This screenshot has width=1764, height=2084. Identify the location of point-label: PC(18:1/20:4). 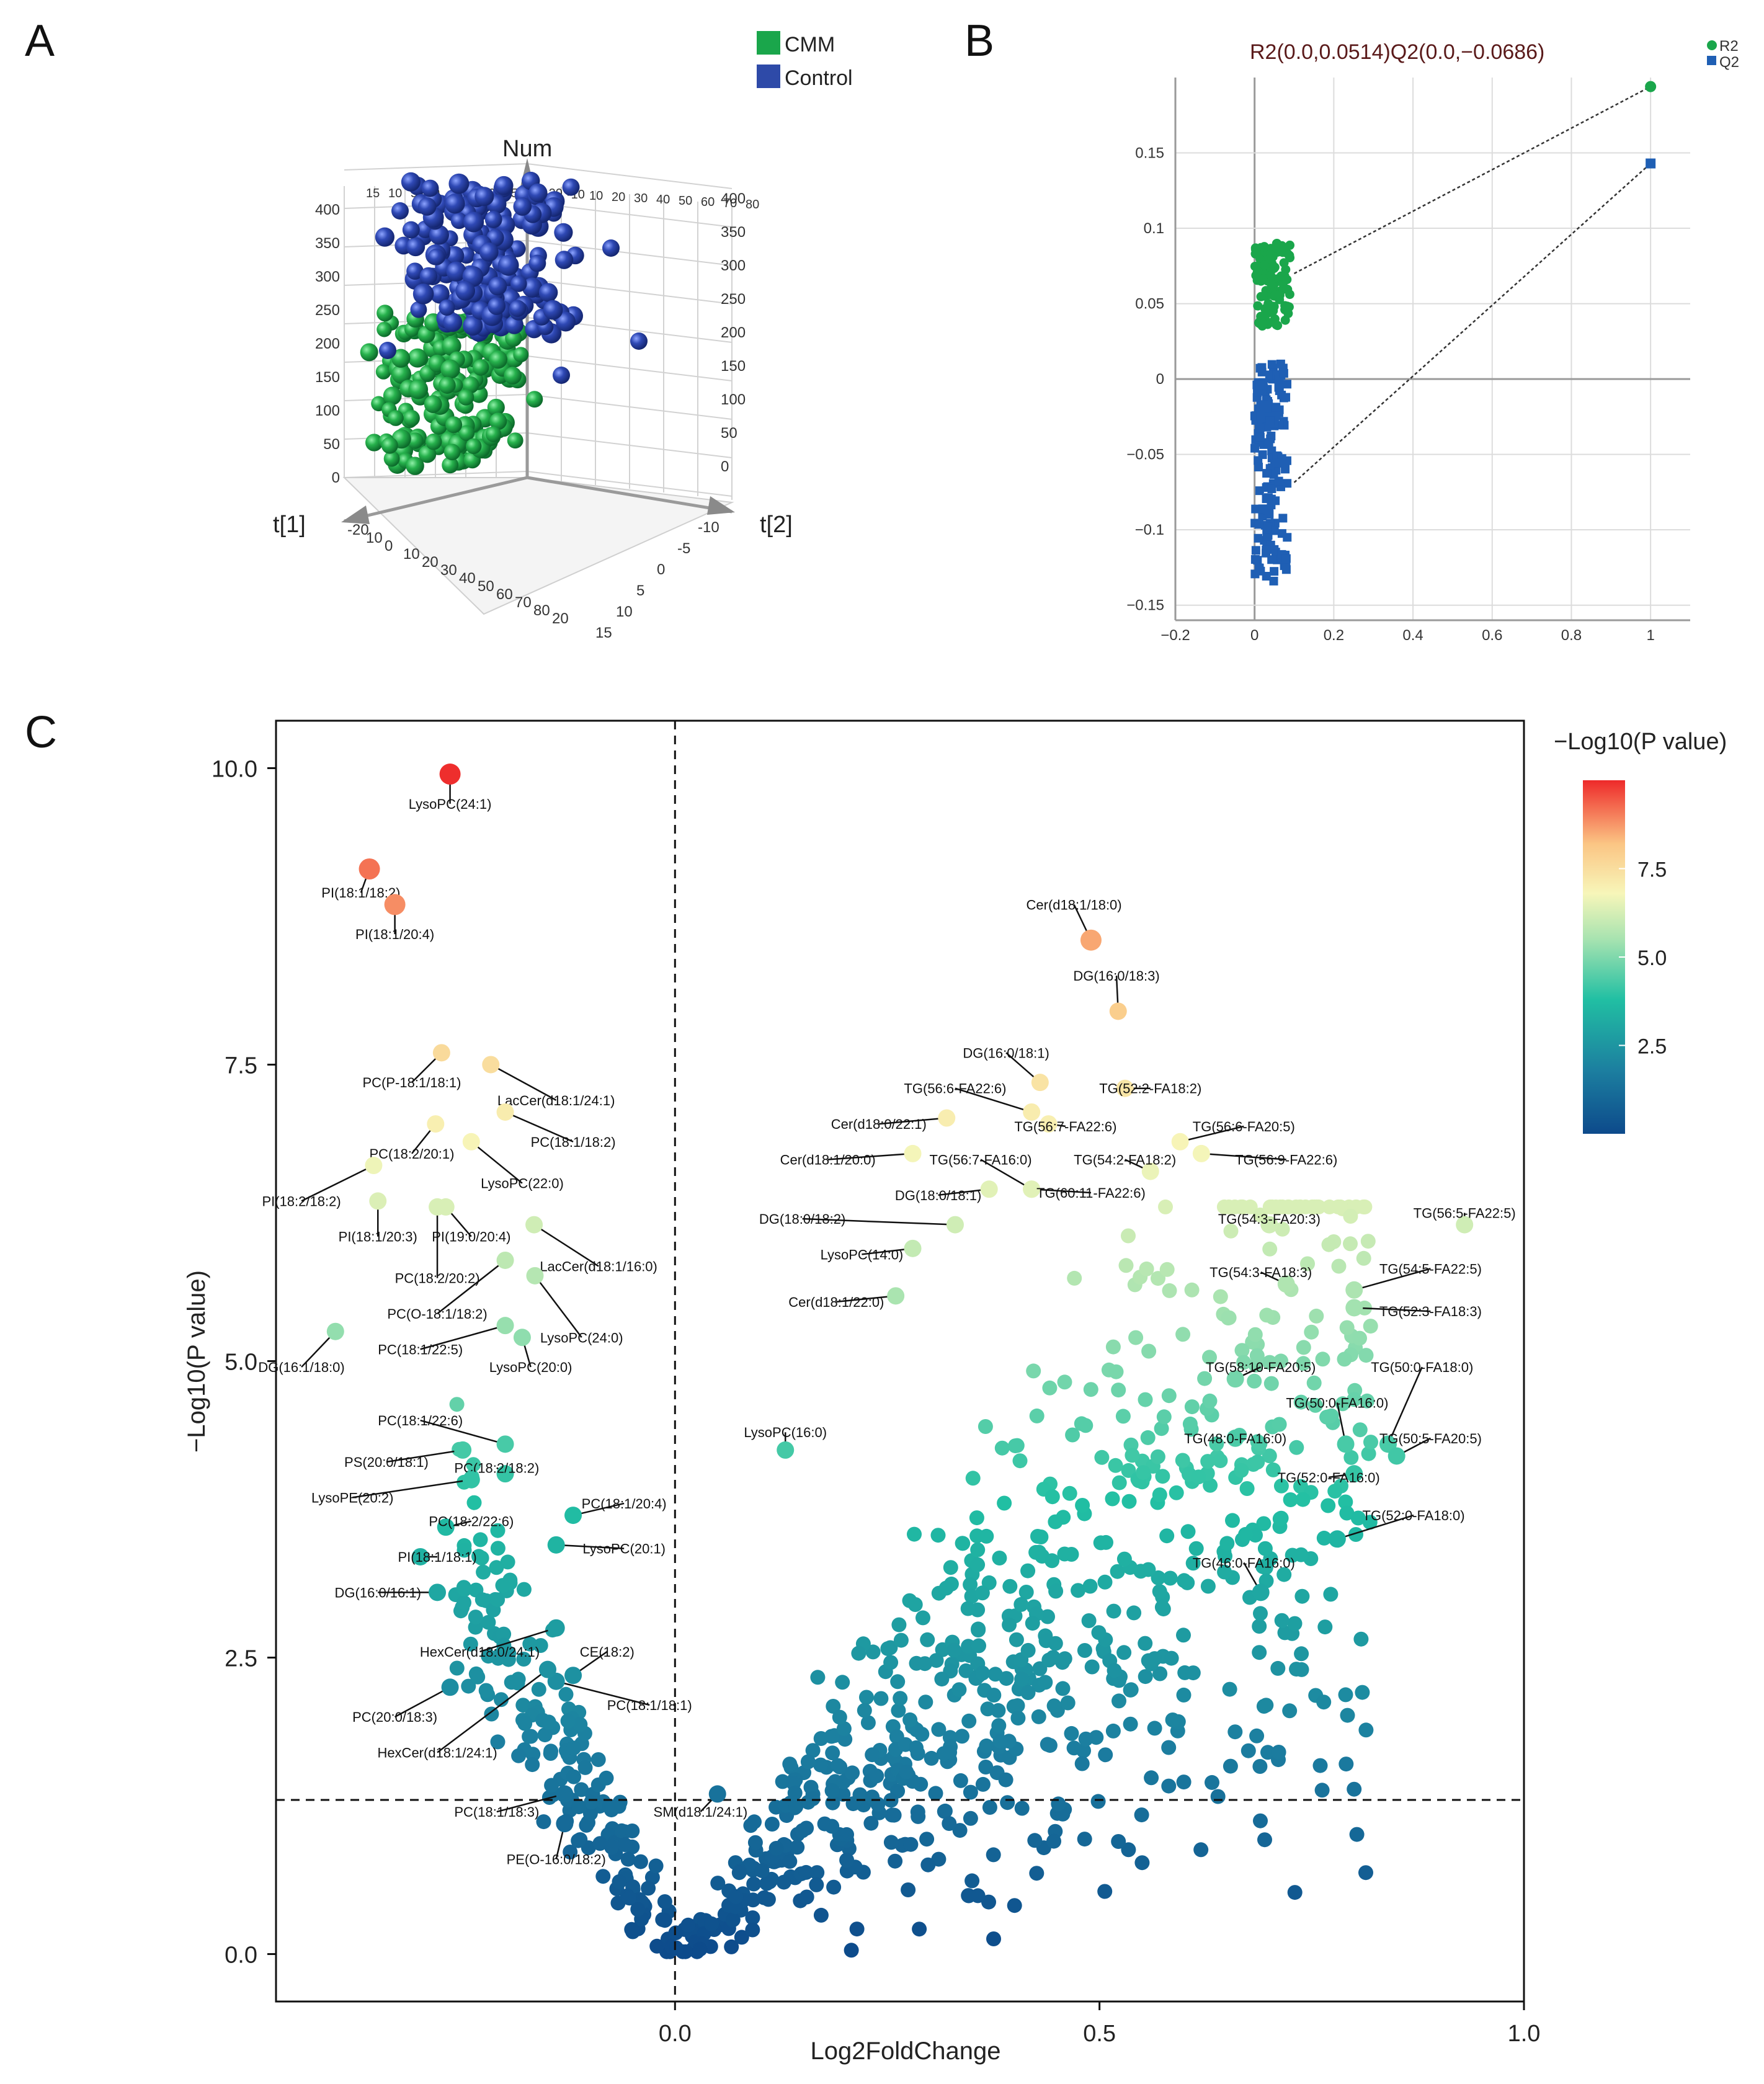
(624, 1504).